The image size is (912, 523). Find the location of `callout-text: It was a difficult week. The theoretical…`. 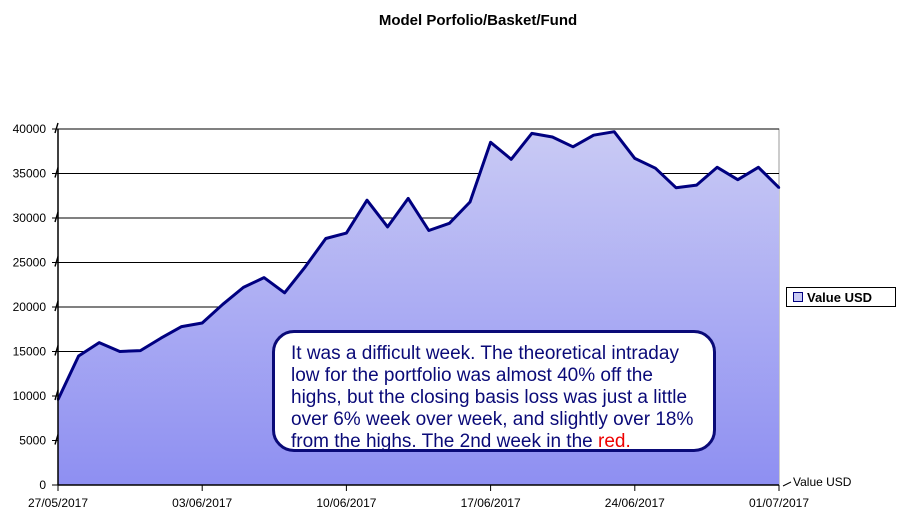

callout-text: It was a difficult week. The theoretical… is located at coordinates (492, 397).